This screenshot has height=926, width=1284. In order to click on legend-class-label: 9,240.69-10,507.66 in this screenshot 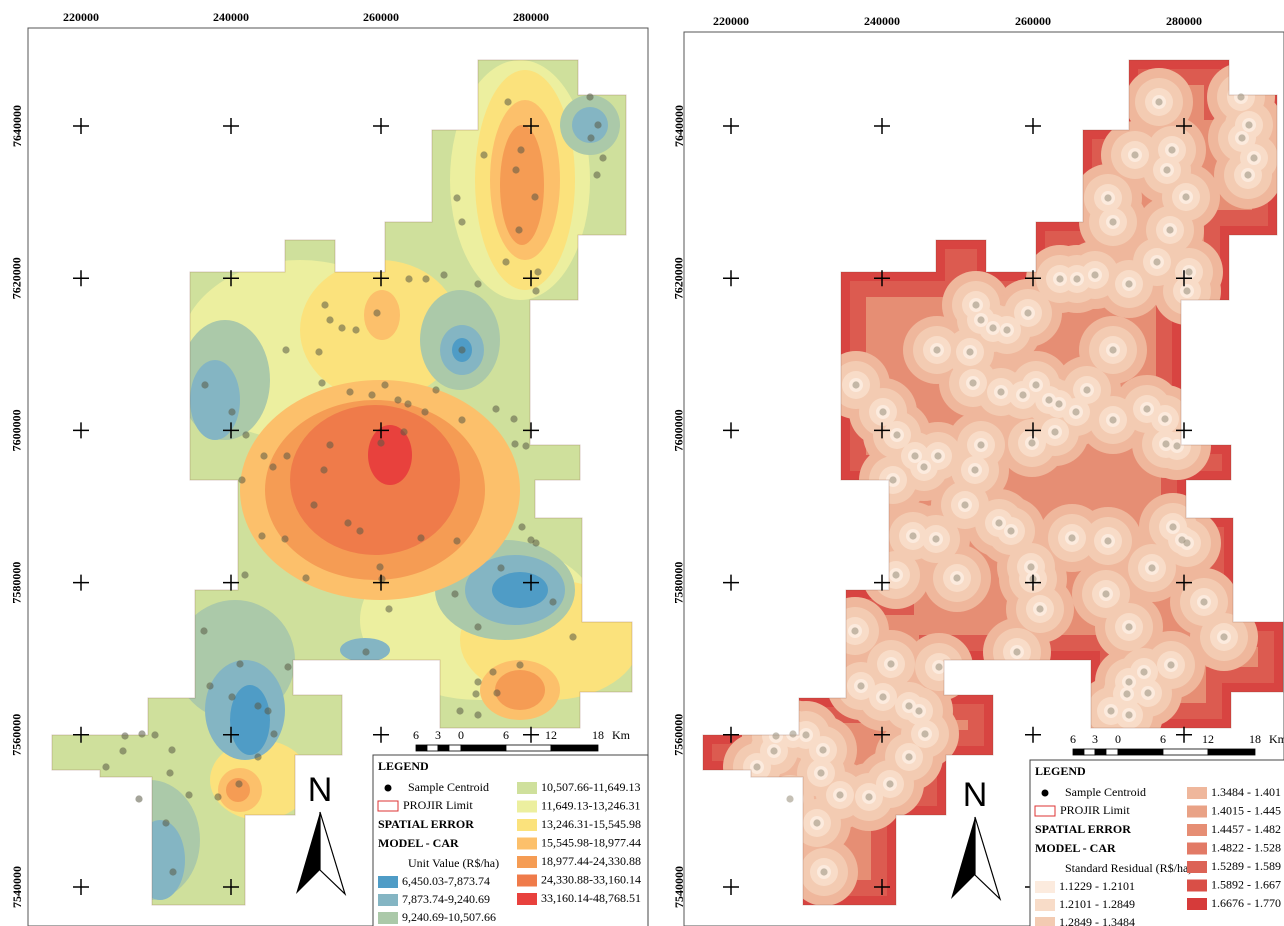, I will do `click(449, 917)`.